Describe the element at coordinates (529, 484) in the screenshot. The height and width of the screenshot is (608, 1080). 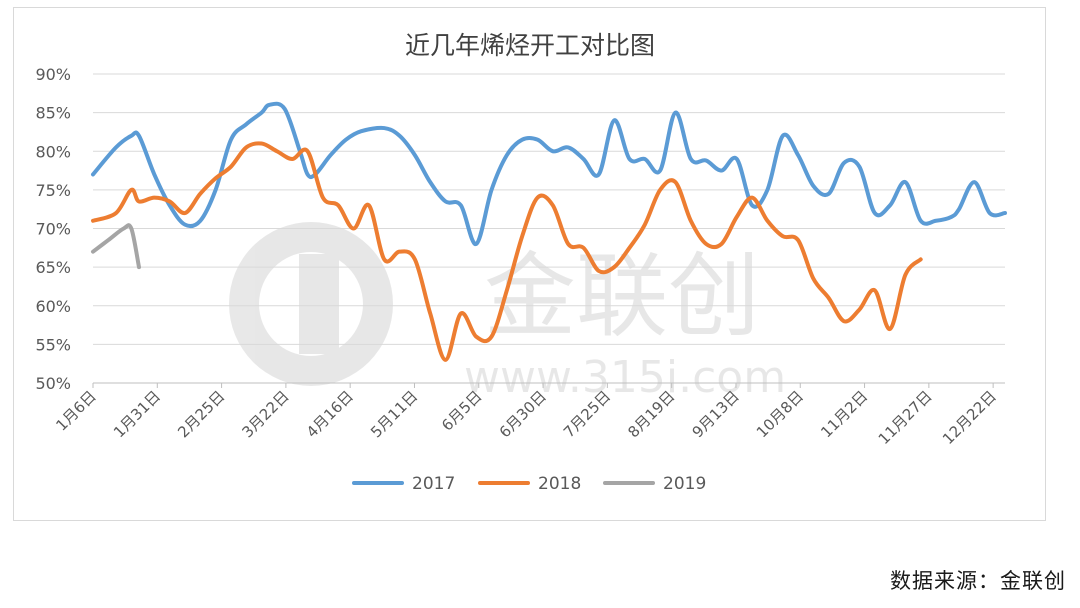
I see `legend: 2017 2018 2019` at that location.